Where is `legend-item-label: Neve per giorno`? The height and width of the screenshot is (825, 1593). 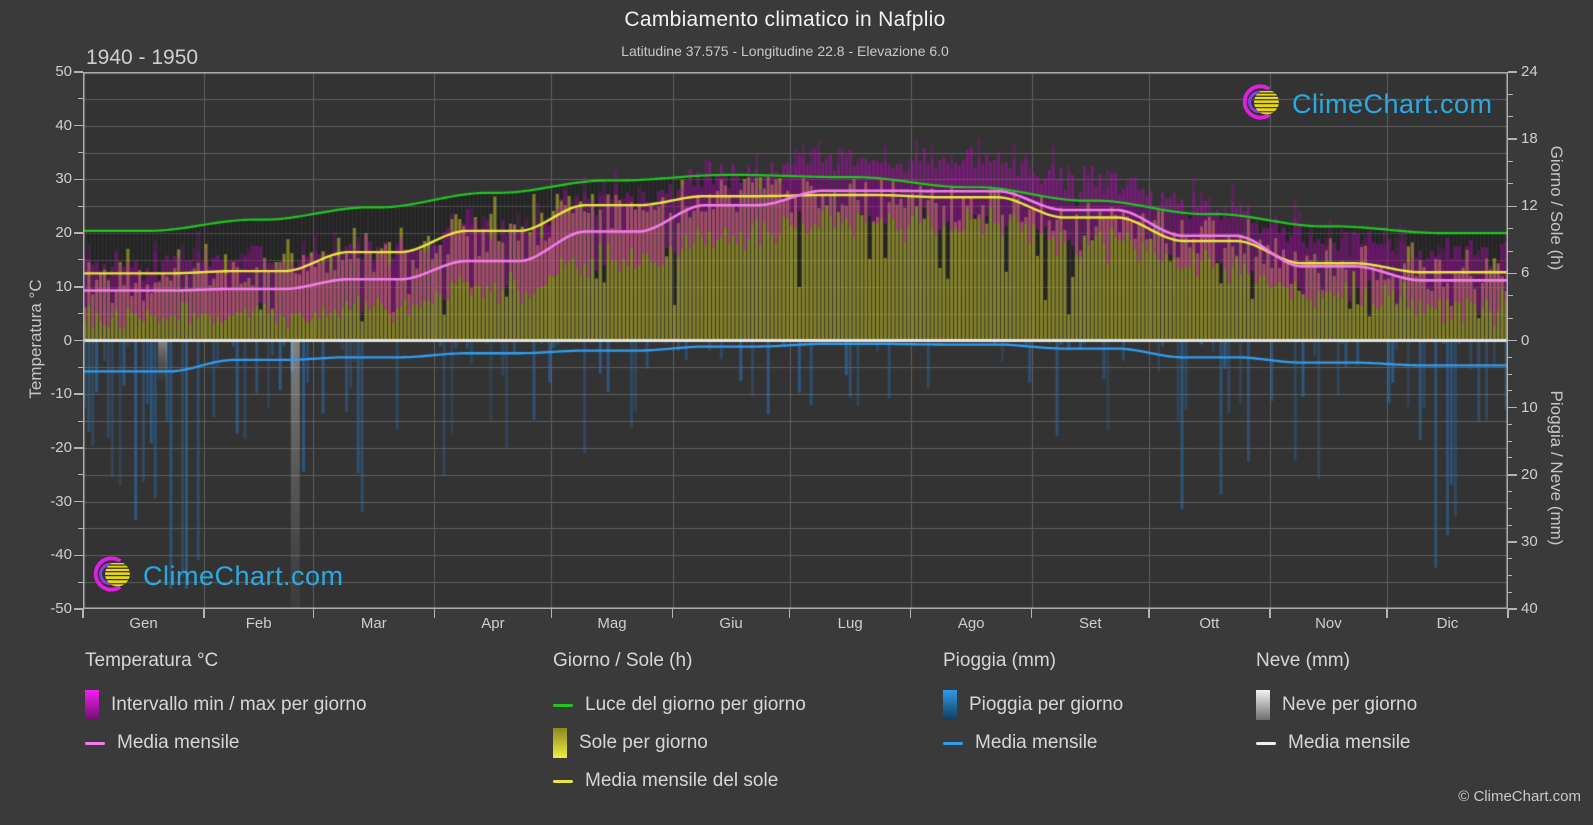 legend-item-label: Neve per giorno is located at coordinates (1350, 704).